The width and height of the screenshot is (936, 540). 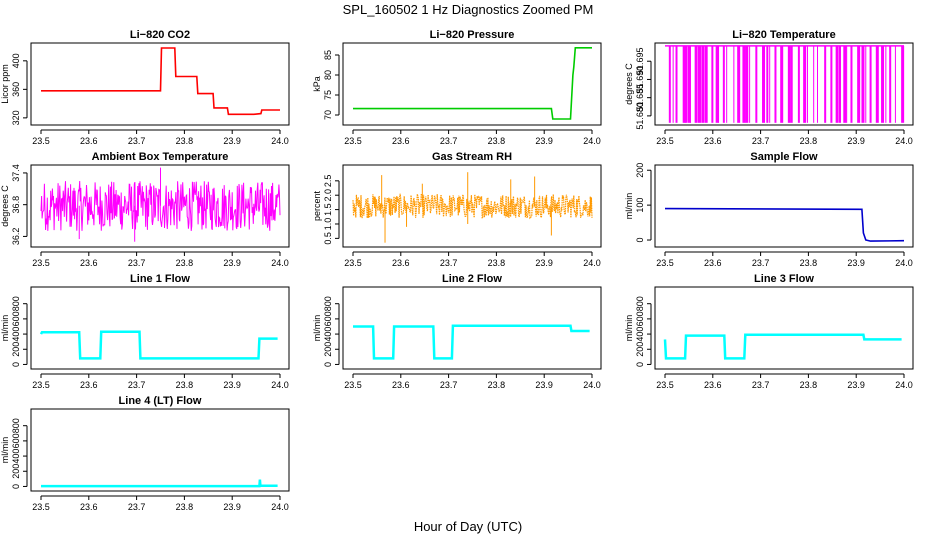 I want to click on y-tick-label: 0.5, so click(x=328, y=238).